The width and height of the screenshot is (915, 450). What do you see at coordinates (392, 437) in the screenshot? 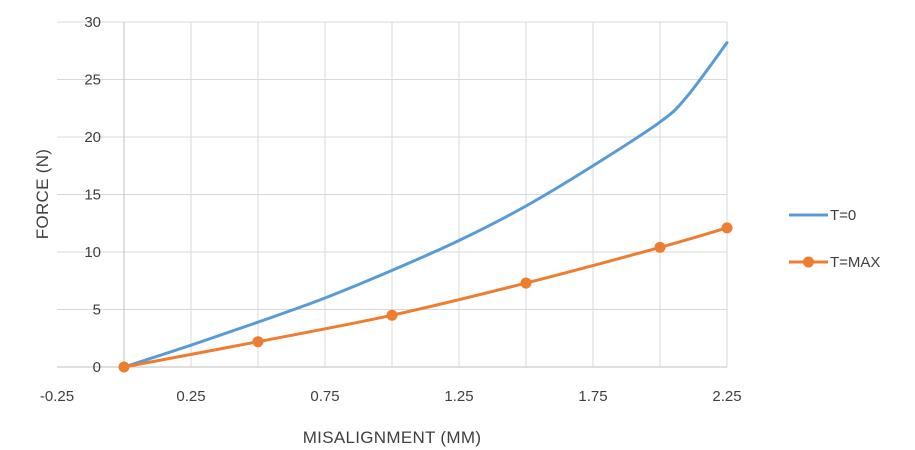
I see `x-axis-title: MISALIGNMENT (MM)` at bounding box center [392, 437].